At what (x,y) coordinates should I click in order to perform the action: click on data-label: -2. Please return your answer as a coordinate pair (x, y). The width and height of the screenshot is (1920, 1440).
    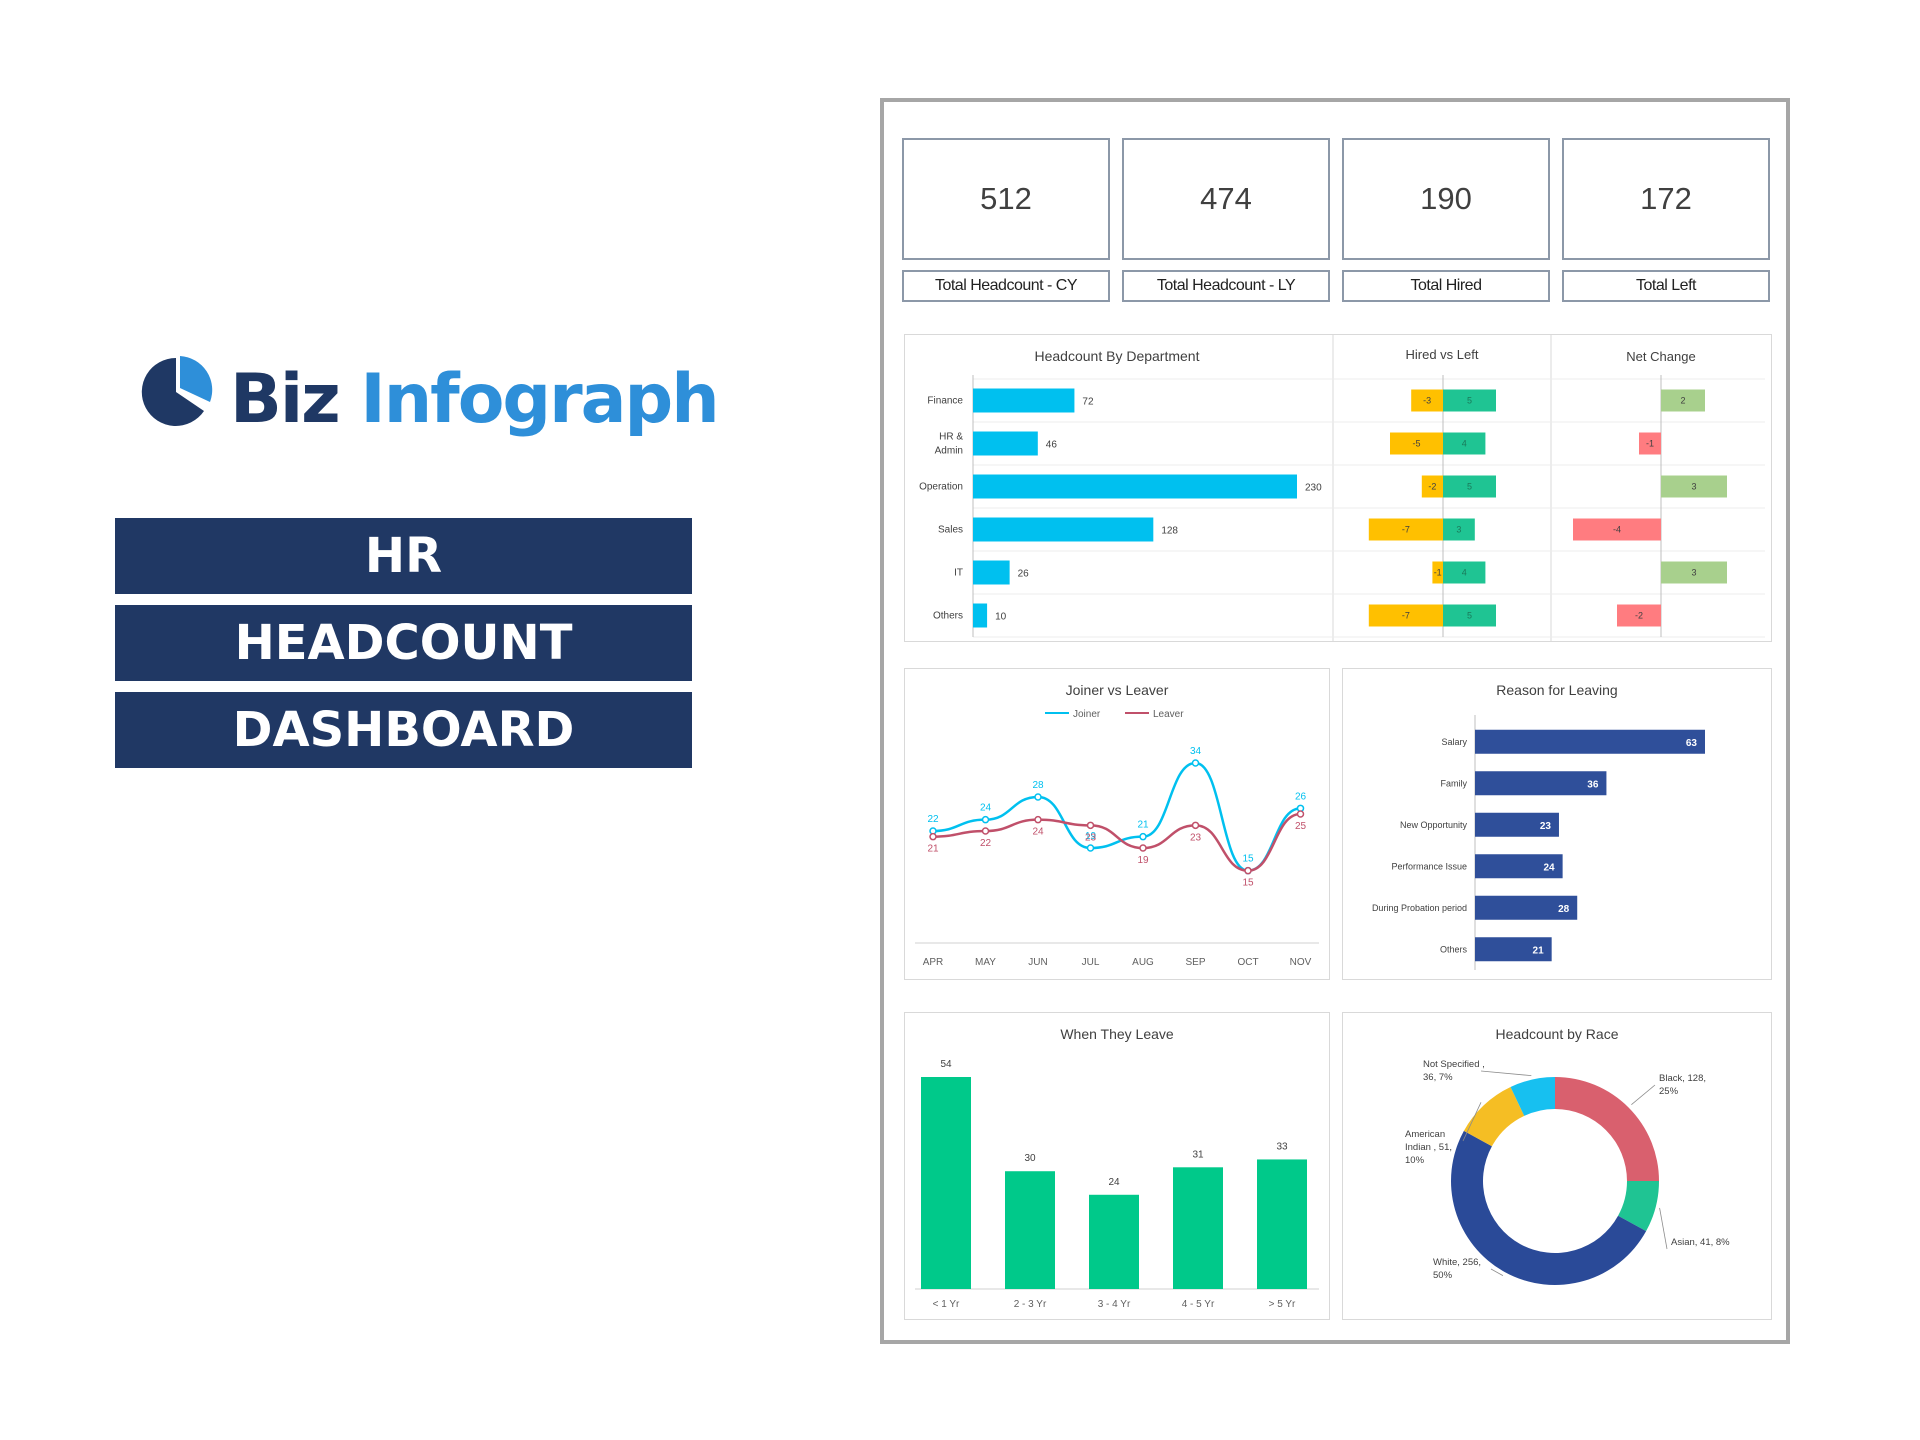
    Looking at the image, I should click on (1639, 616).